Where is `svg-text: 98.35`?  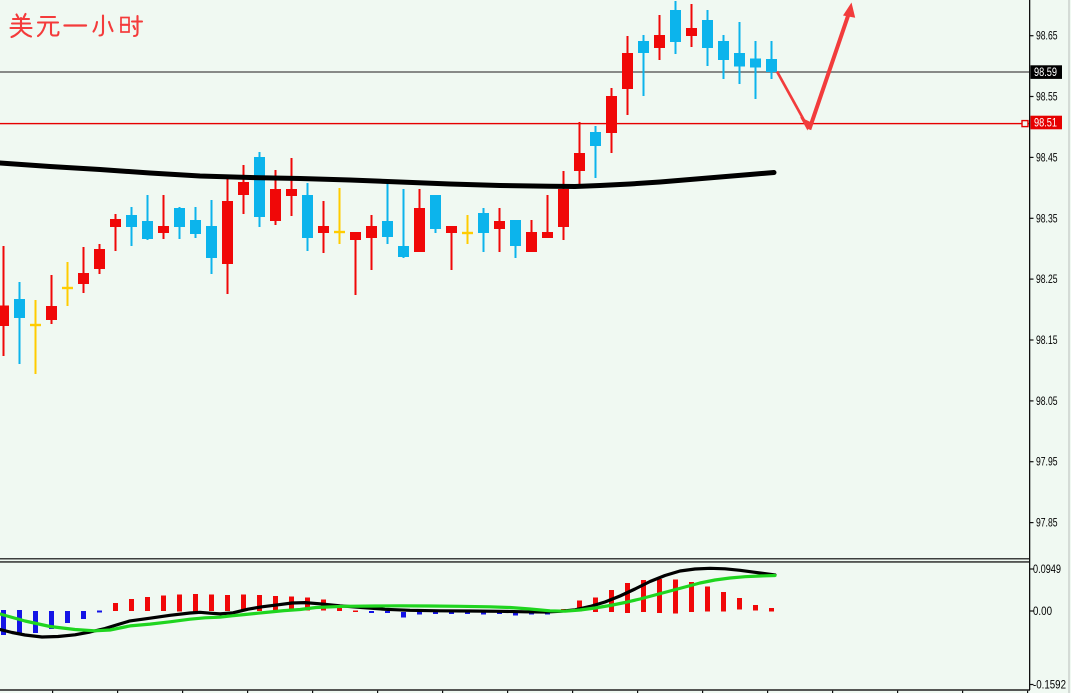 svg-text: 98.35 is located at coordinates (1047, 219).